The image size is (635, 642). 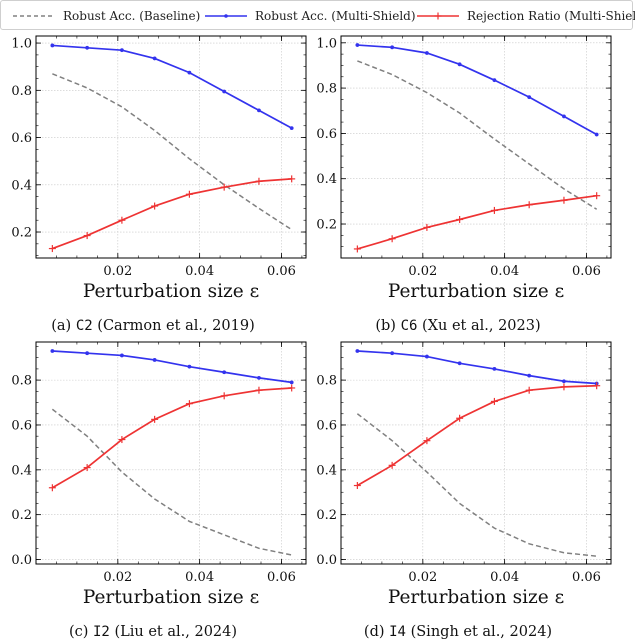 I want to click on caption-suffix: (Singh et al., 2024), so click(x=479, y=632).